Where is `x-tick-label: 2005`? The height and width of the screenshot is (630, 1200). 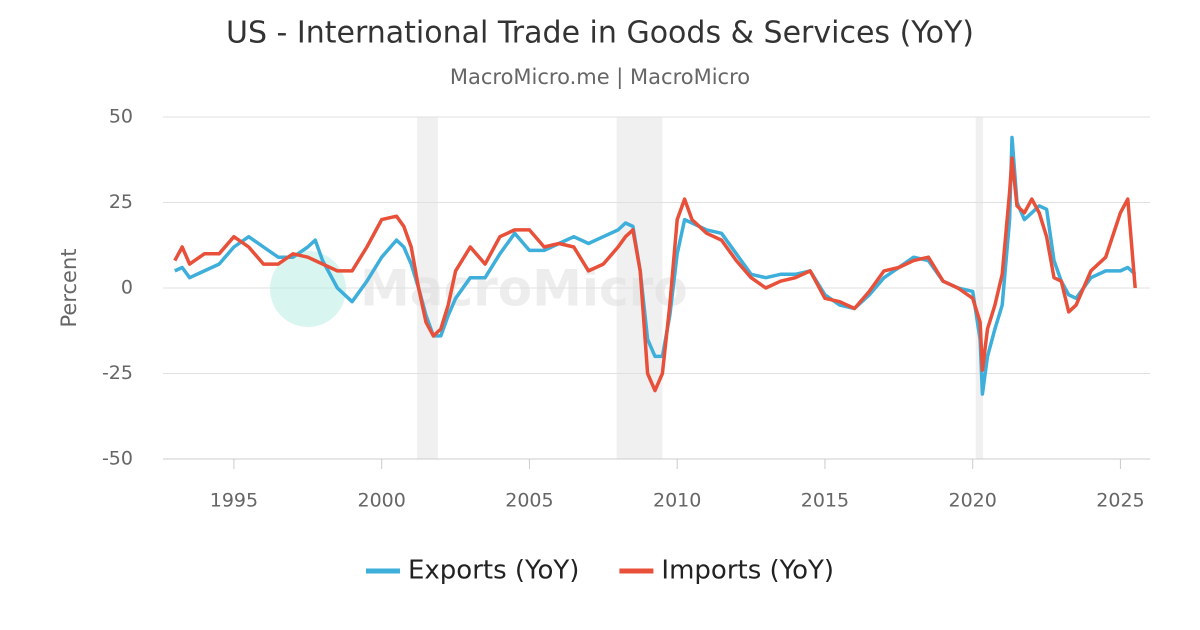
x-tick-label: 2005 is located at coordinates (529, 501).